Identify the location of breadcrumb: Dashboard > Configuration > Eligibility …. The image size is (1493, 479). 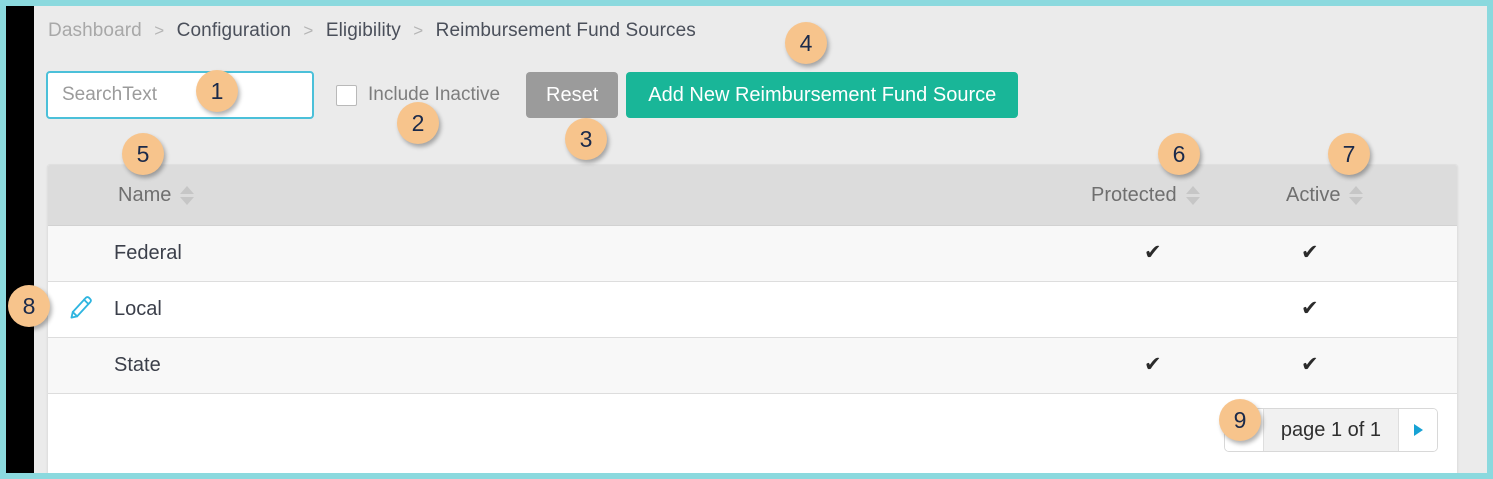
(372, 31).